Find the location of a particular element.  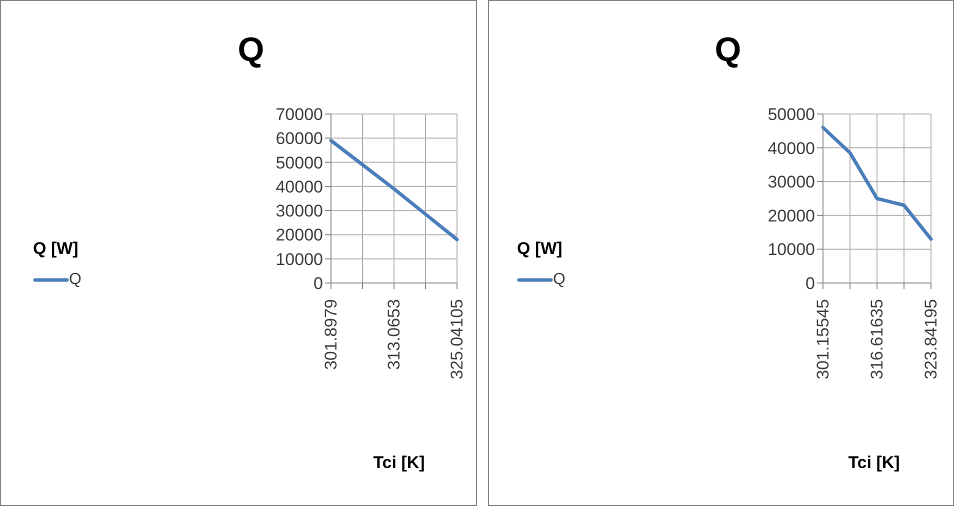

y-tick-label: 70000 is located at coordinates (299, 114).